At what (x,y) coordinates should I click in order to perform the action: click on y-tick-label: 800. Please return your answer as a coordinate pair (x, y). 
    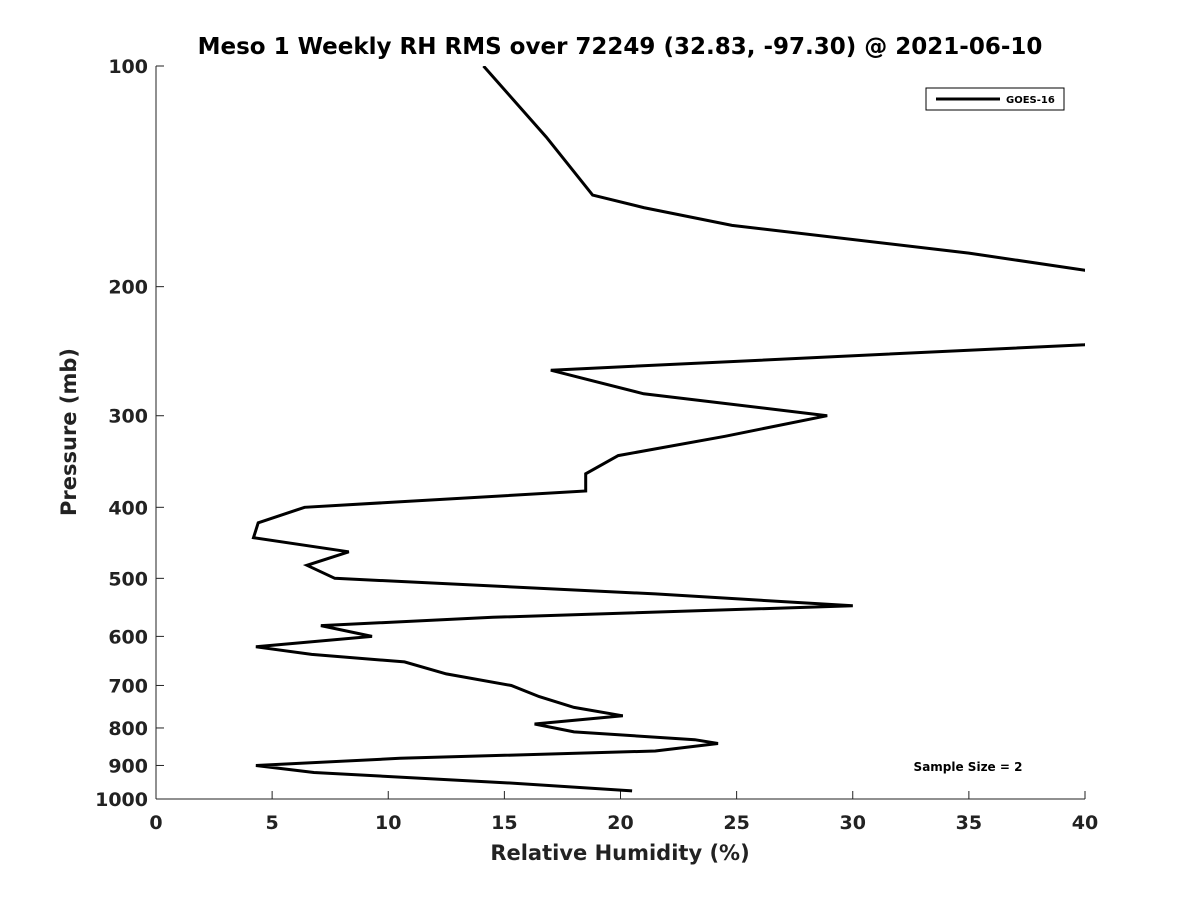
    Looking at the image, I should click on (128, 729).